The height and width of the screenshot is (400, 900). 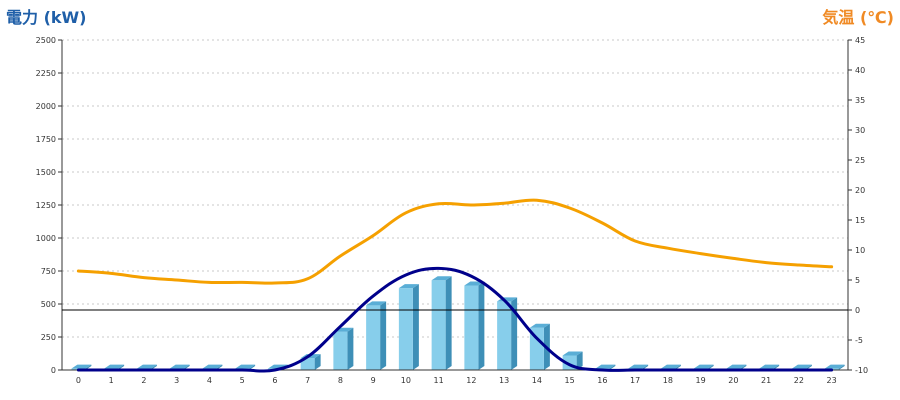 What do you see at coordinates (274, 380) in the screenshot?
I see `x-tick-label: 6` at bounding box center [274, 380].